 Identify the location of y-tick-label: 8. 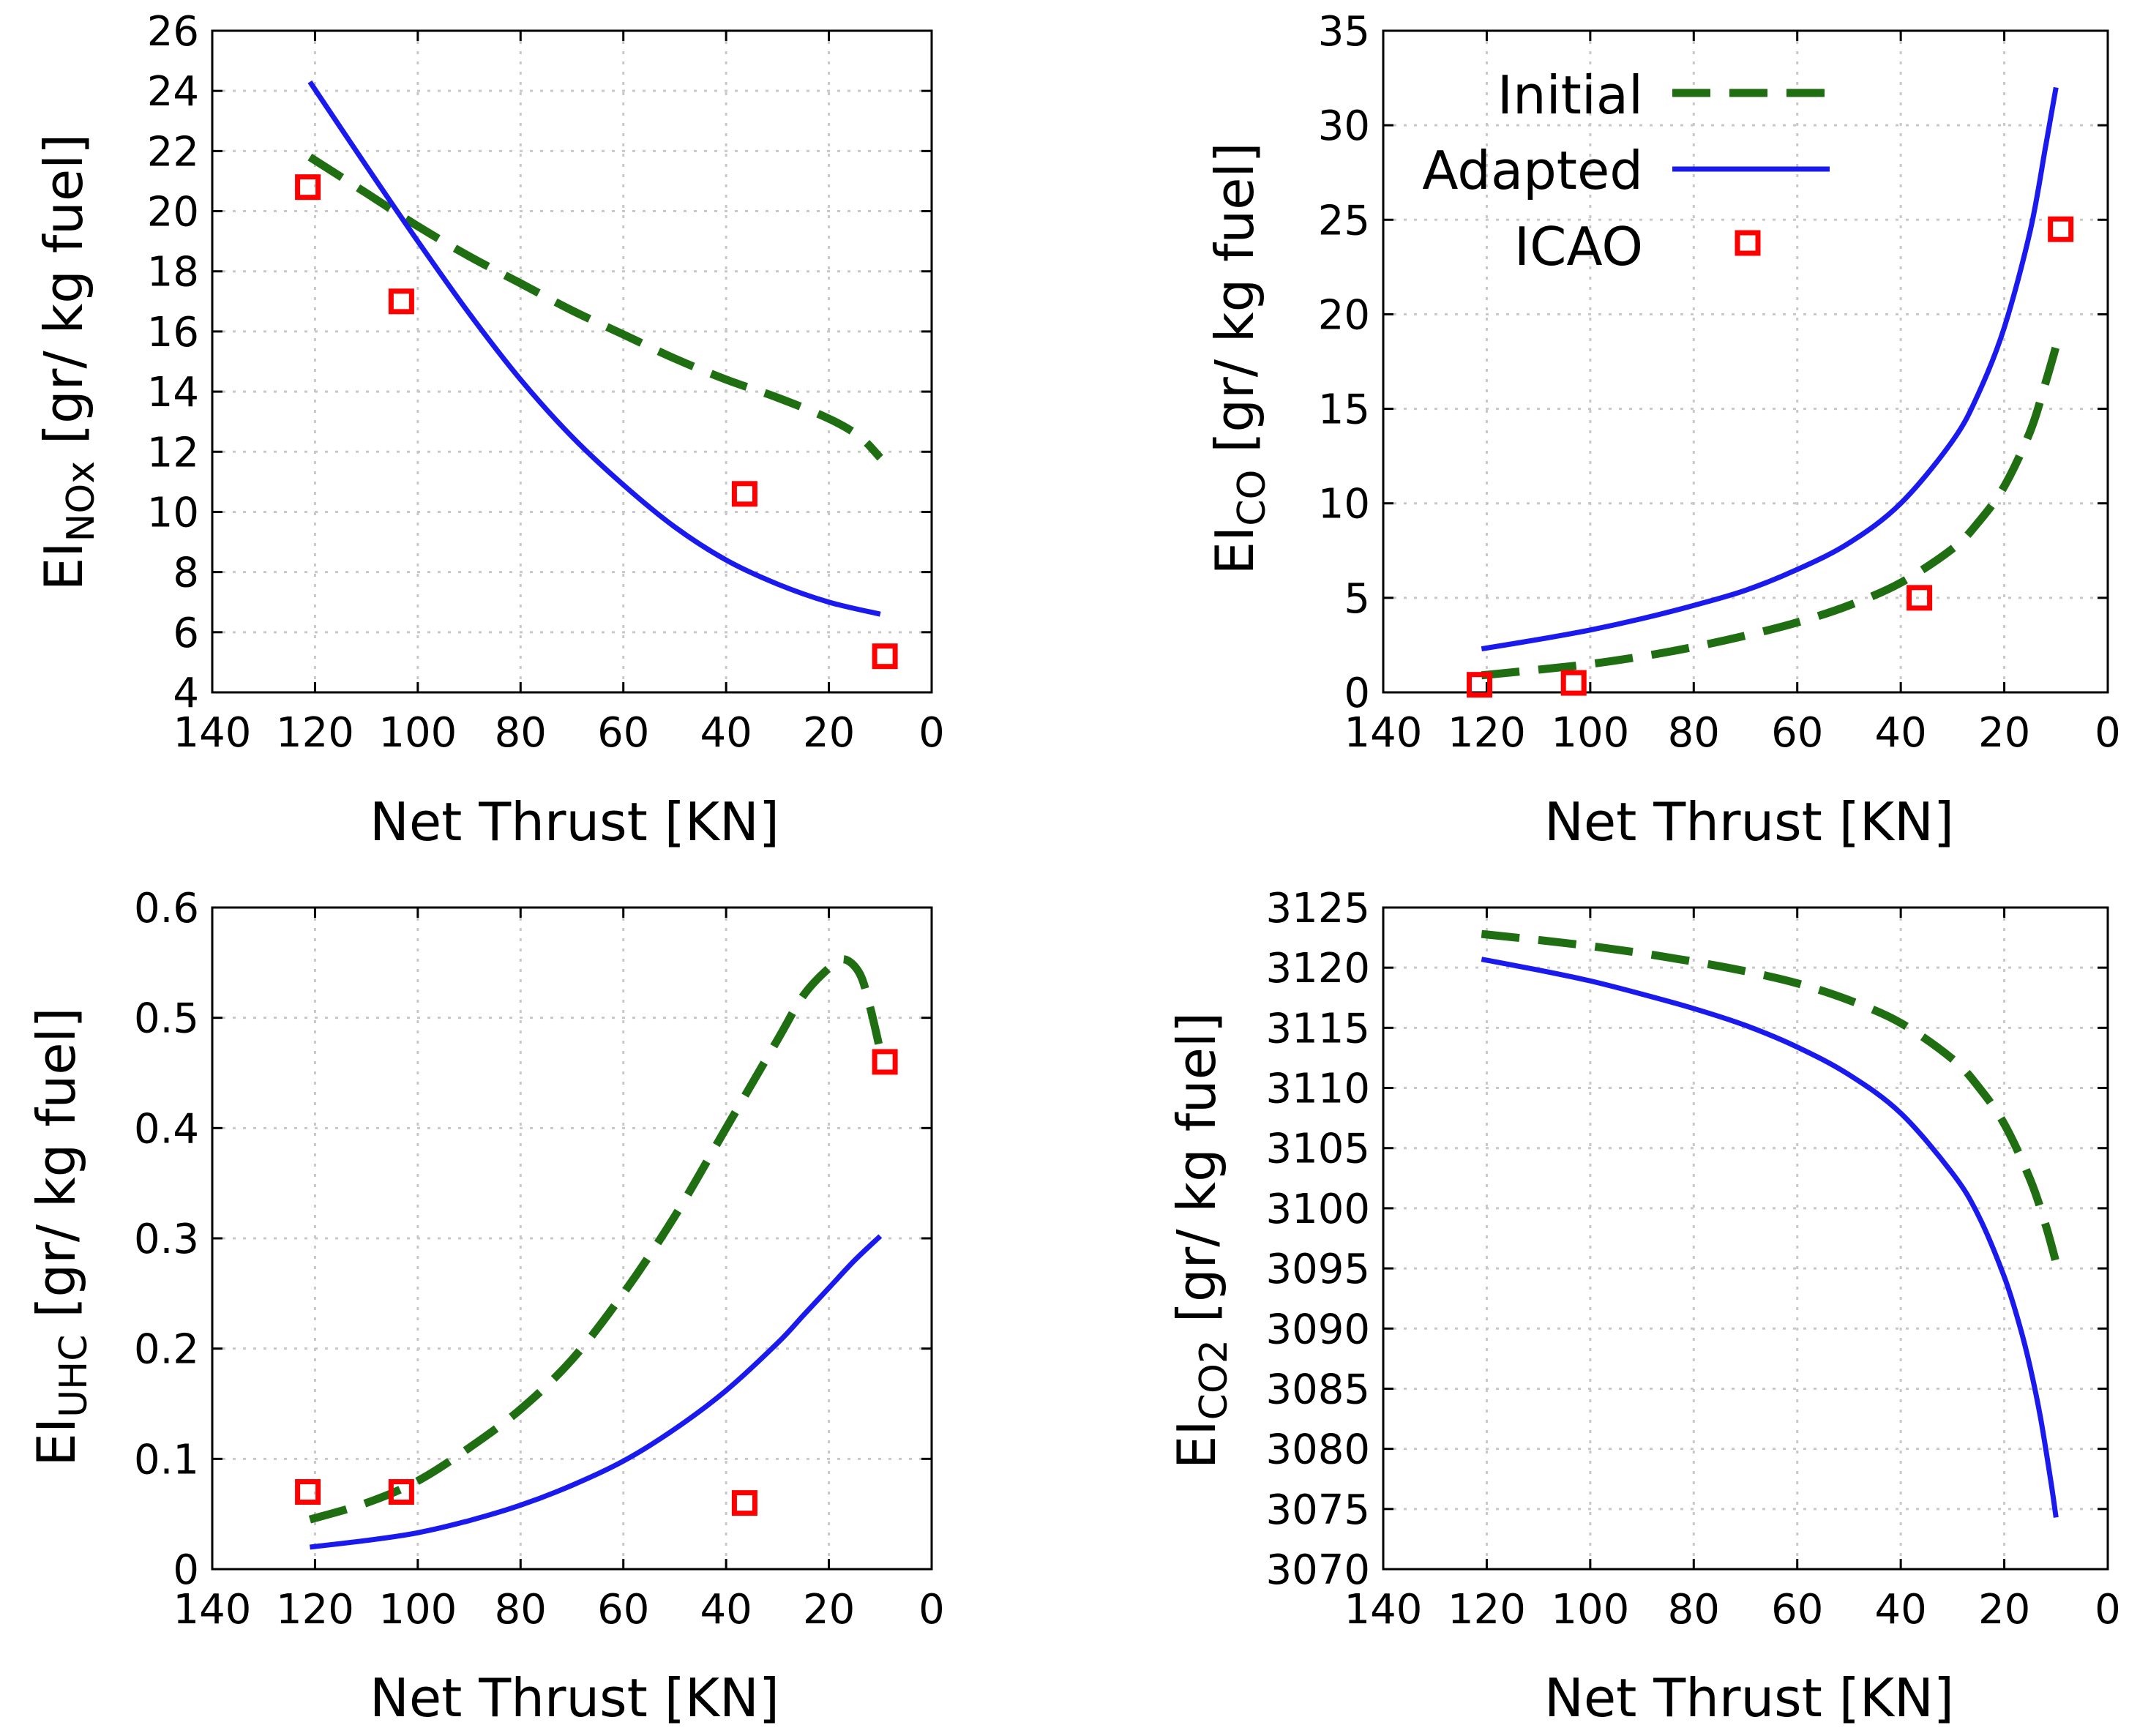
(186, 573).